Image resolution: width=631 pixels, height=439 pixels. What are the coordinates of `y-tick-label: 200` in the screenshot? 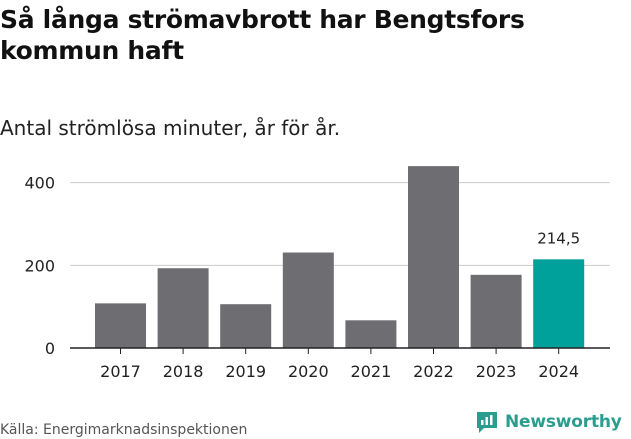 It's located at (39, 265).